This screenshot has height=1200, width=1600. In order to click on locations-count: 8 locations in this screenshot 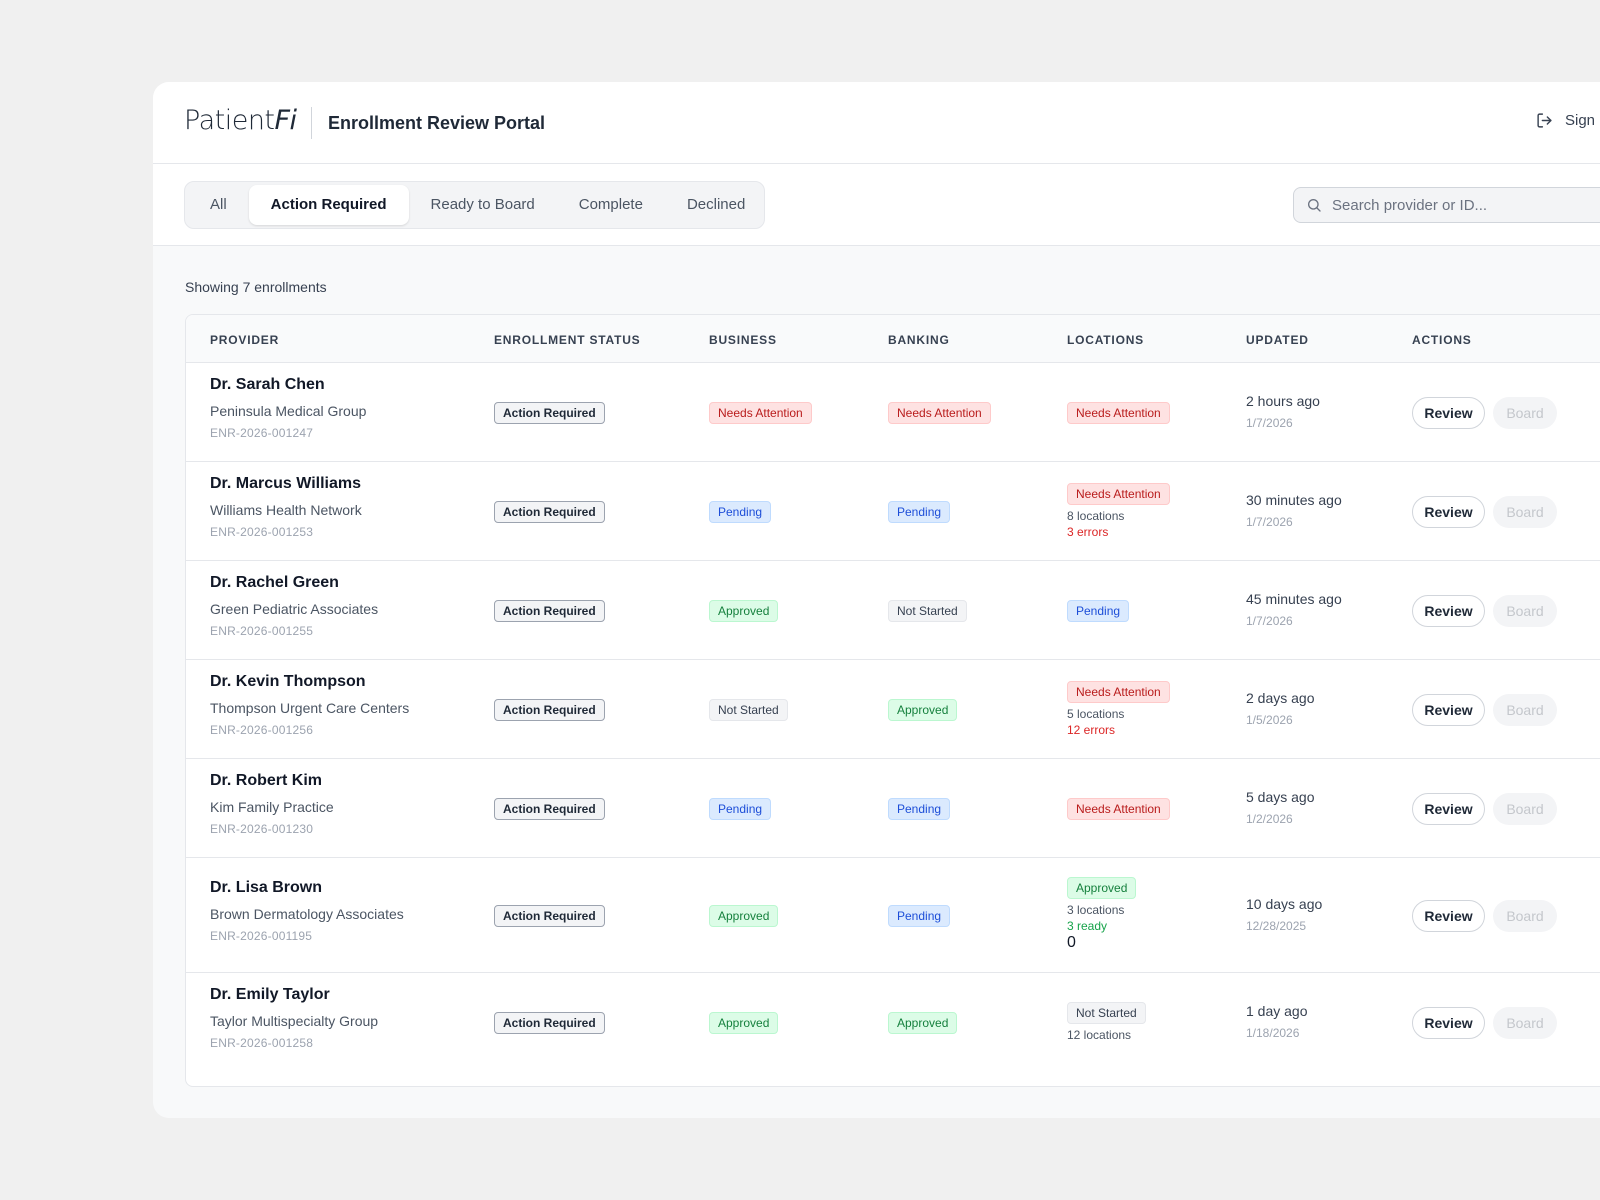, I will do `click(1096, 516)`.